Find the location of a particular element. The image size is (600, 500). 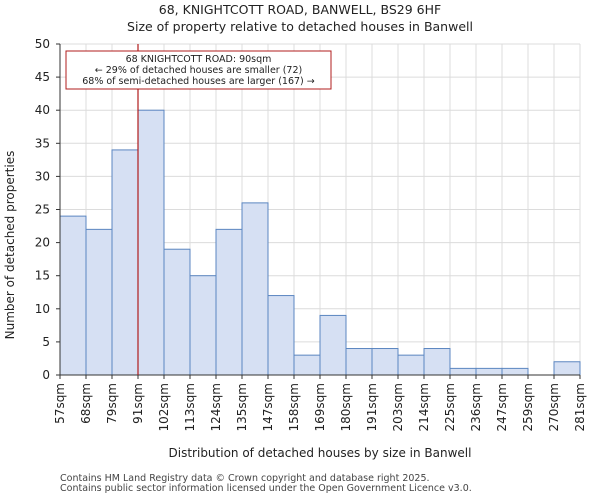

x-tick-label: 57sqm is located at coordinates (60, 403).